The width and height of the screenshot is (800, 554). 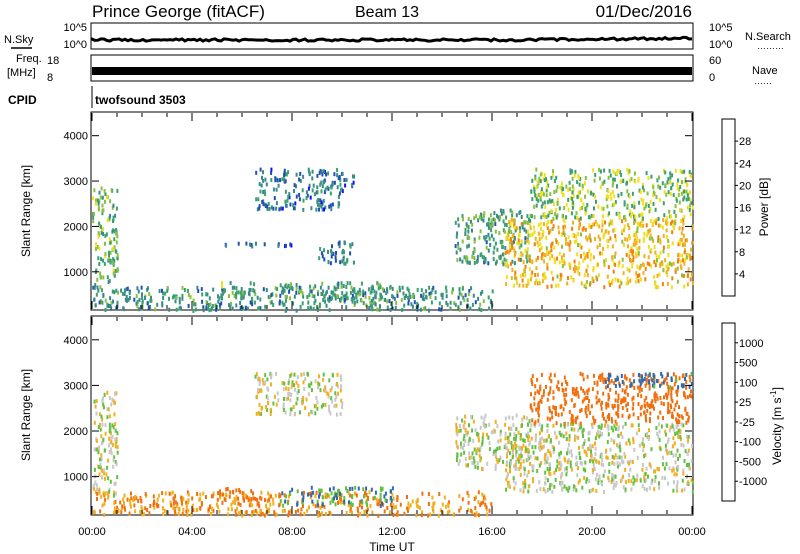 I want to click on cpid-label: CPID, so click(x=22, y=100).